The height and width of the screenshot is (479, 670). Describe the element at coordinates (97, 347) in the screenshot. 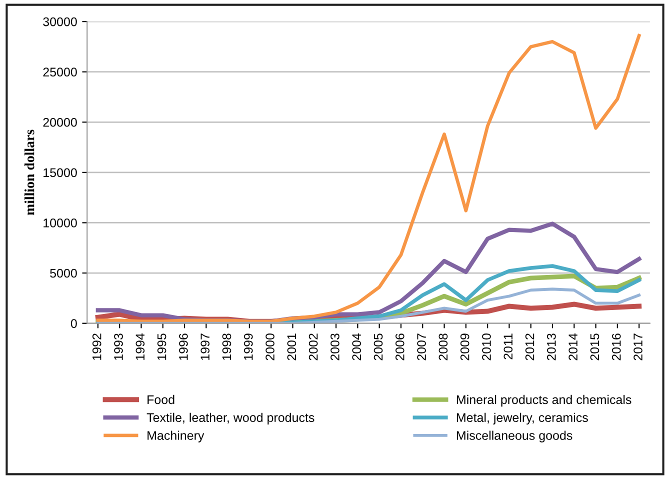

I see `x-tick-label: 1992` at that location.